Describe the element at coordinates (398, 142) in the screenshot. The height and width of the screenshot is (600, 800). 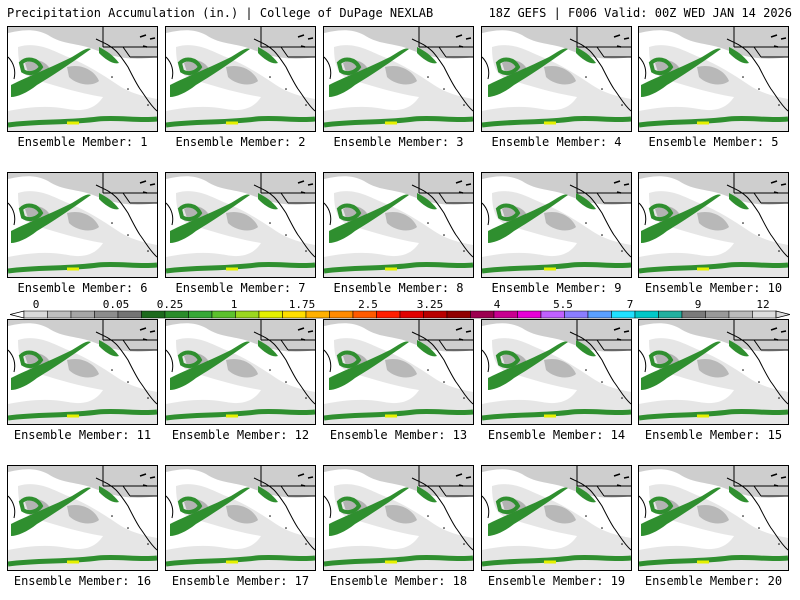
I see `ensemble-member-label: Ensemble Member: 3` at that location.